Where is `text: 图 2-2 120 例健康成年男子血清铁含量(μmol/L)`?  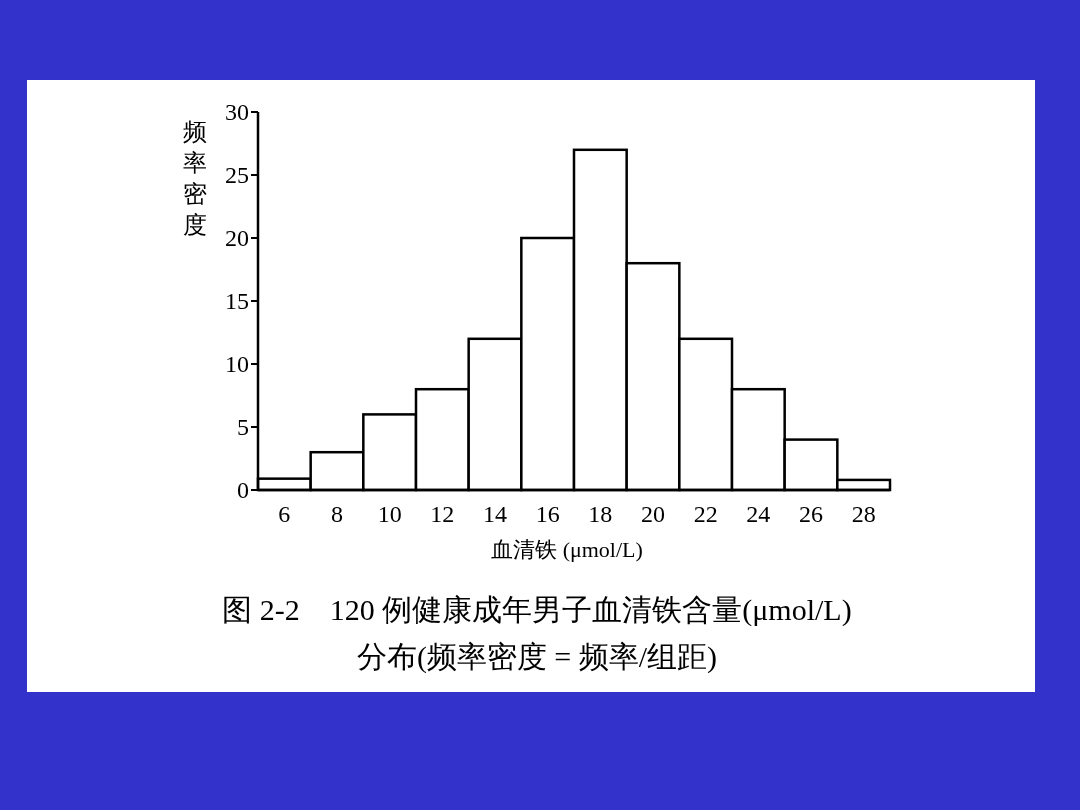 text: 图 2-2 120 例健康成年男子血清铁含量(μmol/L) is located at coordinates (537, 610).